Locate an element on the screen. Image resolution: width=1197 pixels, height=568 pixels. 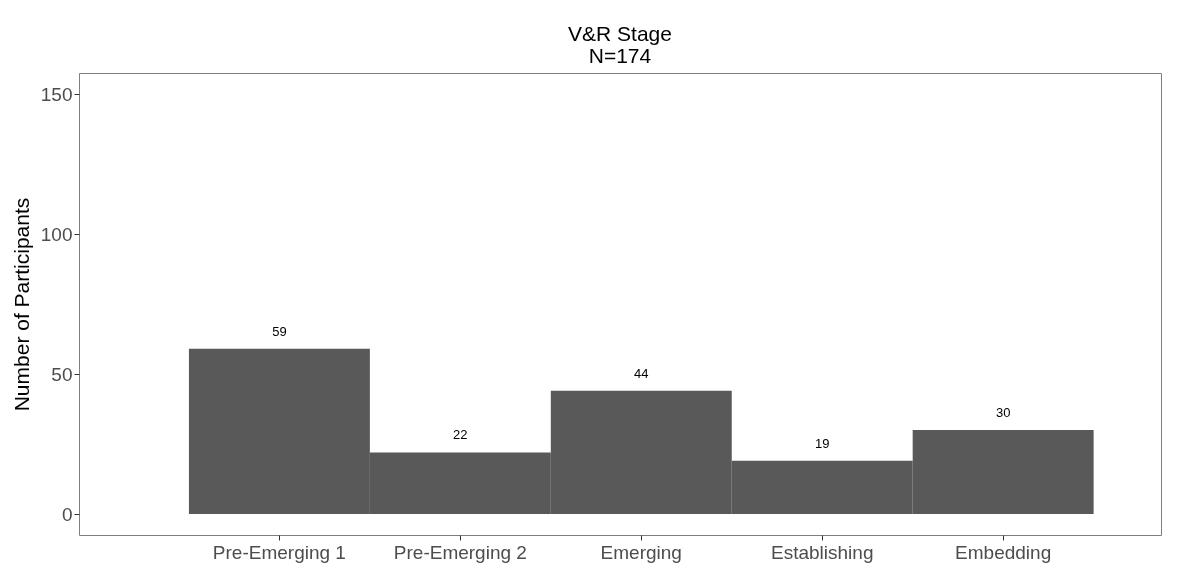
data-label: 44 is located at coordinates (641, 373).